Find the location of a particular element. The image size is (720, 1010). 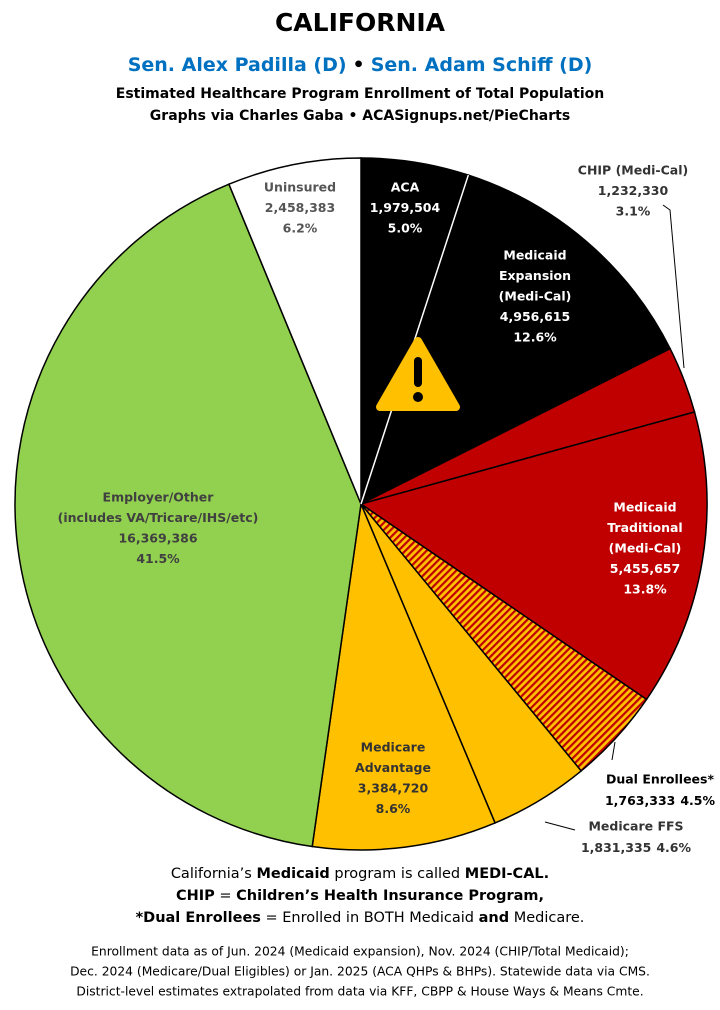

percent-label: 12.6% is located at coordinates (535, 337).